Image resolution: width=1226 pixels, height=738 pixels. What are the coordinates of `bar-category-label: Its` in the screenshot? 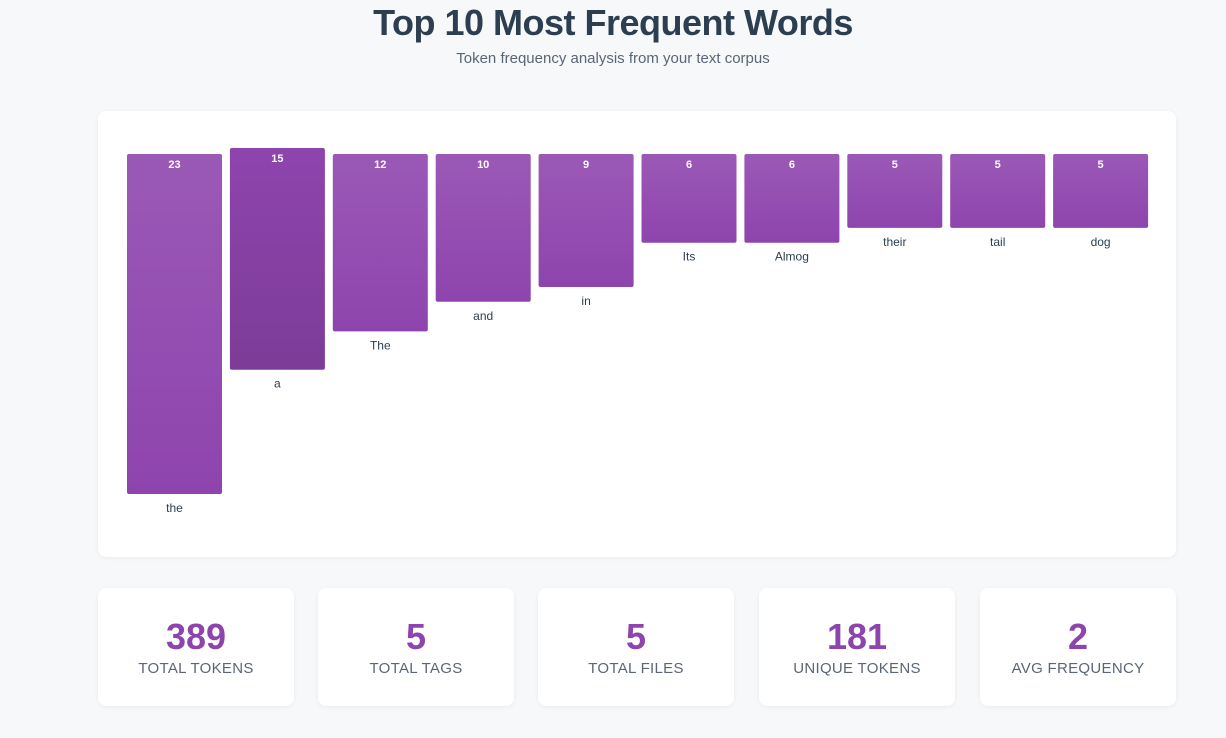 It's located at (689, 257).